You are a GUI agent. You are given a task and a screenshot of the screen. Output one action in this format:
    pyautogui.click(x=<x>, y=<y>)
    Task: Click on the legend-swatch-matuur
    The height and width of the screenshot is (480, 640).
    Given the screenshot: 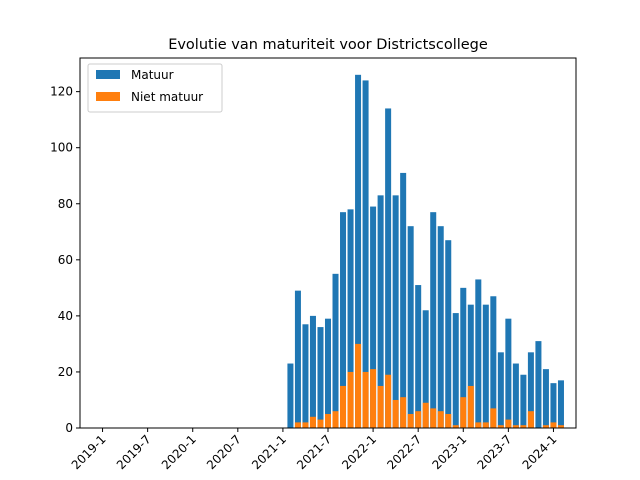 What is the action you would take?
    pyautogui.click(x=108, y=74)
    